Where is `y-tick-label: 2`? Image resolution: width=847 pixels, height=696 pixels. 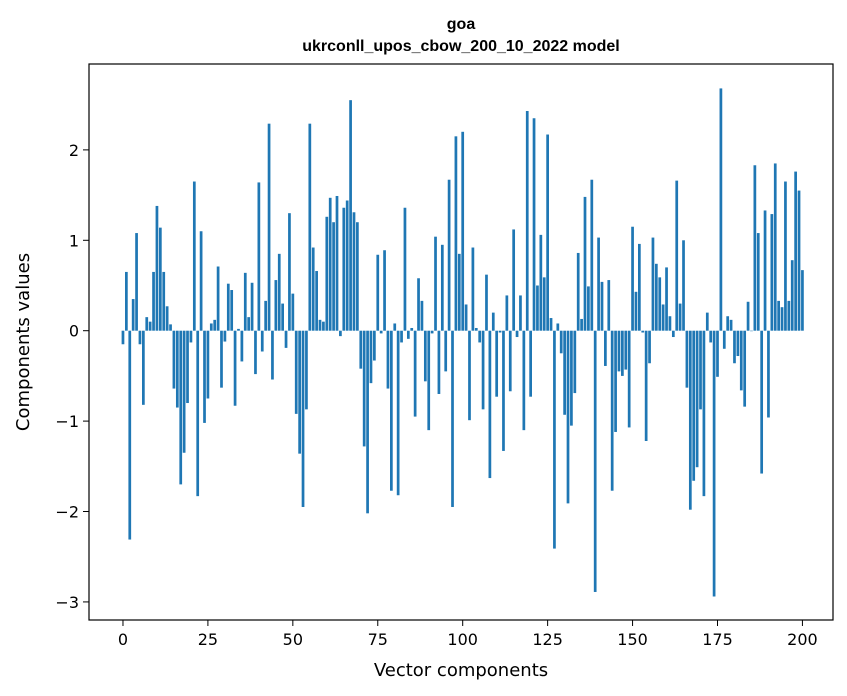 y-tick-label: 2 is located at coordinates (74, 150).